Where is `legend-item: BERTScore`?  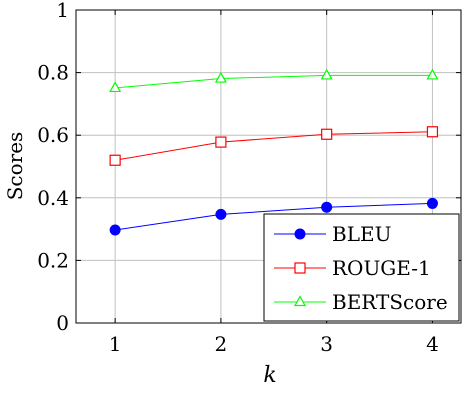
legend-item: BERTScore is located at coordinates (361, 302).